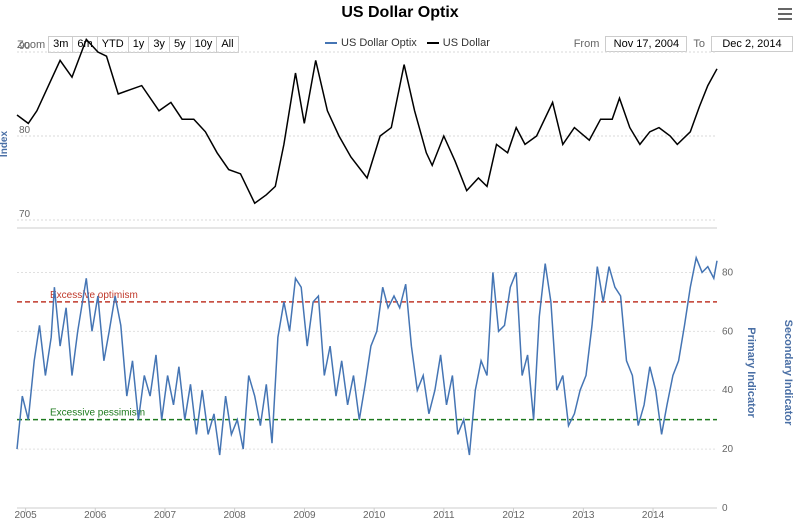 The height and width of the screenshot is (523, 800). Describe the element at coordinates (97, 413) in the screenshot. I see `threshold-label: Excessive pessimism` at that location.